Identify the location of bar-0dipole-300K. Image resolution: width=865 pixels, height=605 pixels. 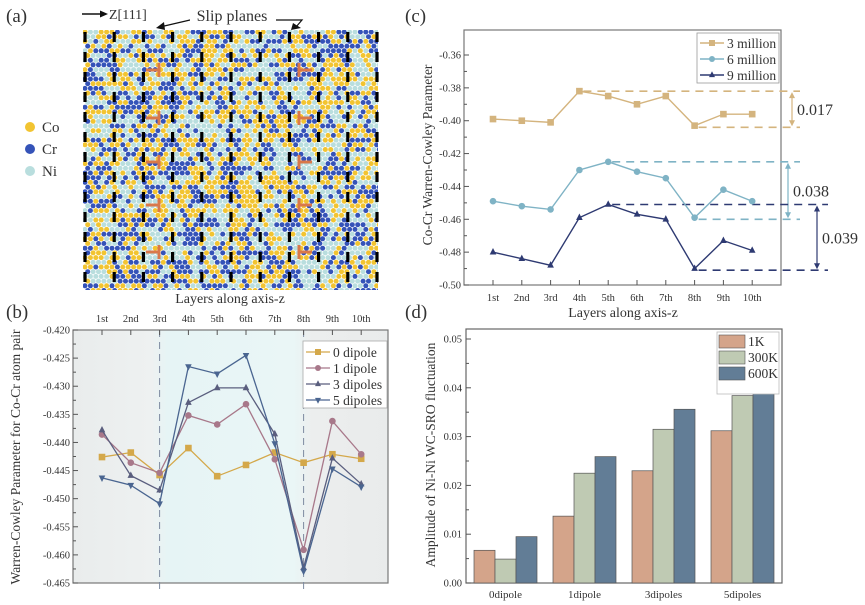
(505, 571).